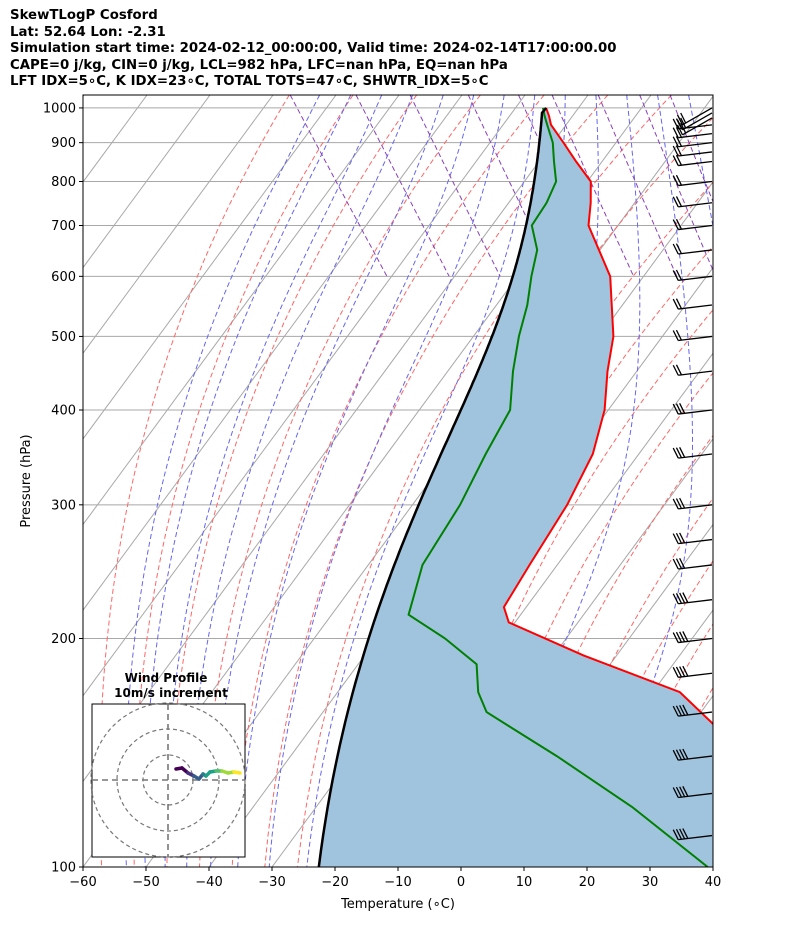  What do you see at coordinates (63, 182) in the screenshot?
I see `y-tick-label: 800` at bounding box center [63, 182].